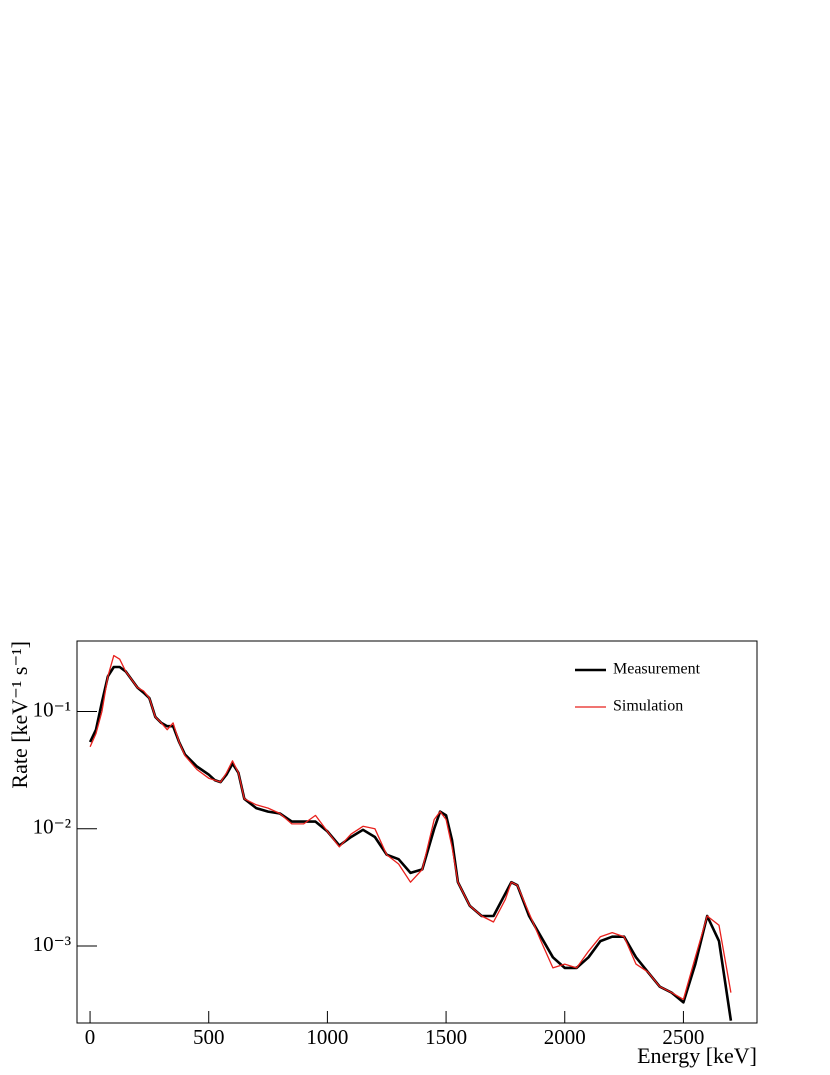 This screenshot has width=830, height=1075. What do you see at coordinates (327, 1037) in the screenshot?
I see `x-tick-label: 1000` at bounding box center [327, 1037].